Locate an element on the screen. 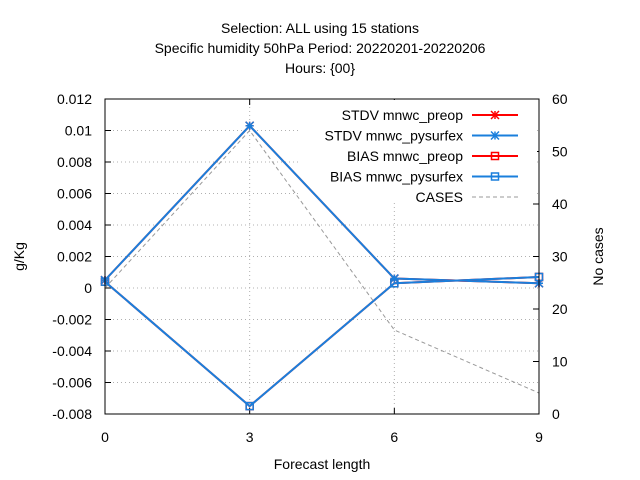 The width and height of the screenshot is (640, 480). title-line-3: Hours: {00} is located at coordinates (320, 68).